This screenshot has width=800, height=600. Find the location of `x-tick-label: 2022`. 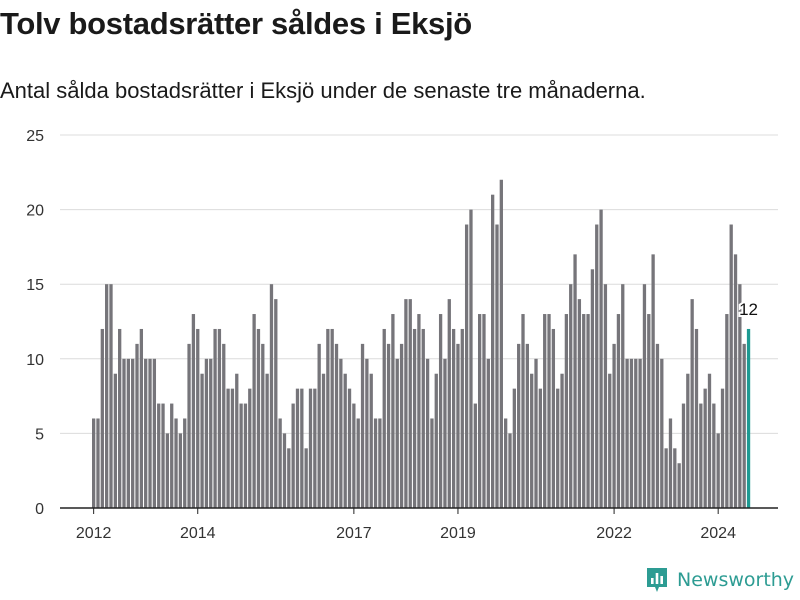

x-tick-label: 2022 is located at coordinates (614, 533).